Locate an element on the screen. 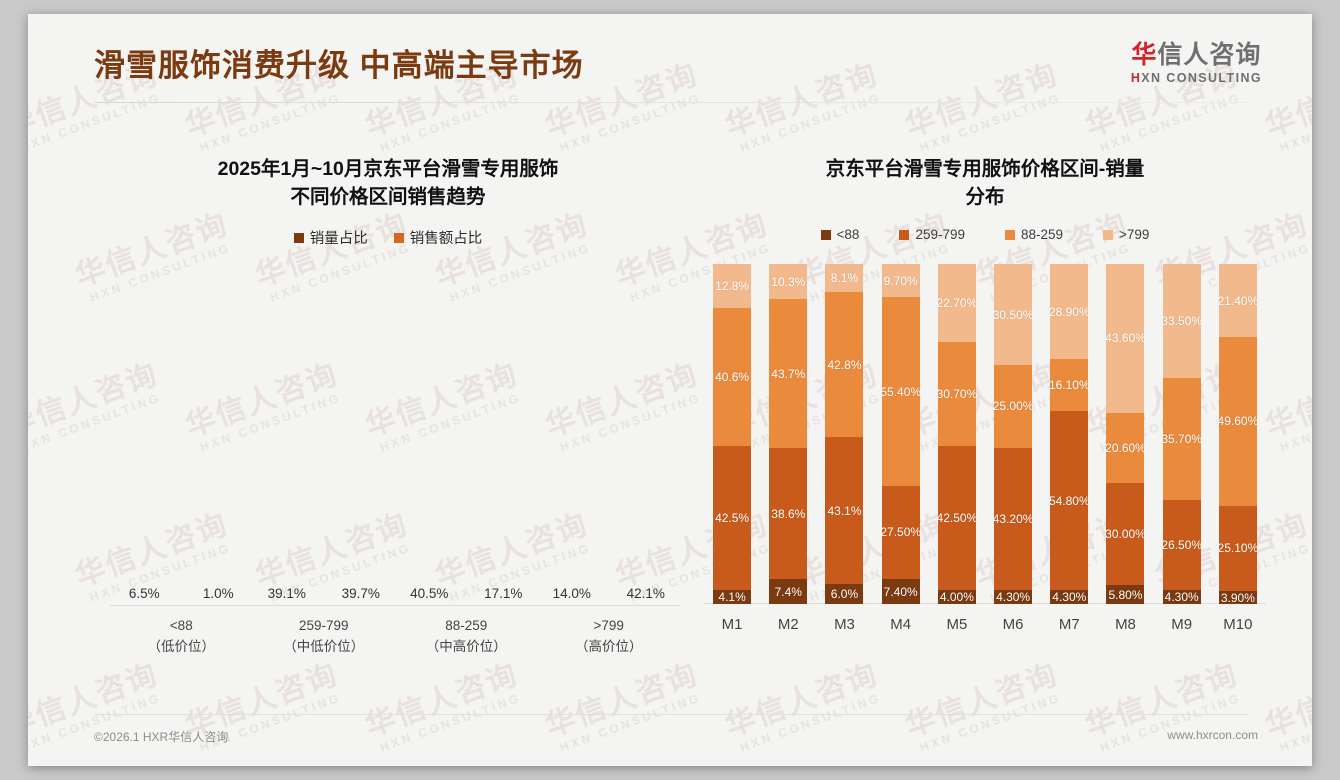 The width and height of the screenshot is (1340, 780). stack-segment: 49.60% is located at coordinates (1238, 421).